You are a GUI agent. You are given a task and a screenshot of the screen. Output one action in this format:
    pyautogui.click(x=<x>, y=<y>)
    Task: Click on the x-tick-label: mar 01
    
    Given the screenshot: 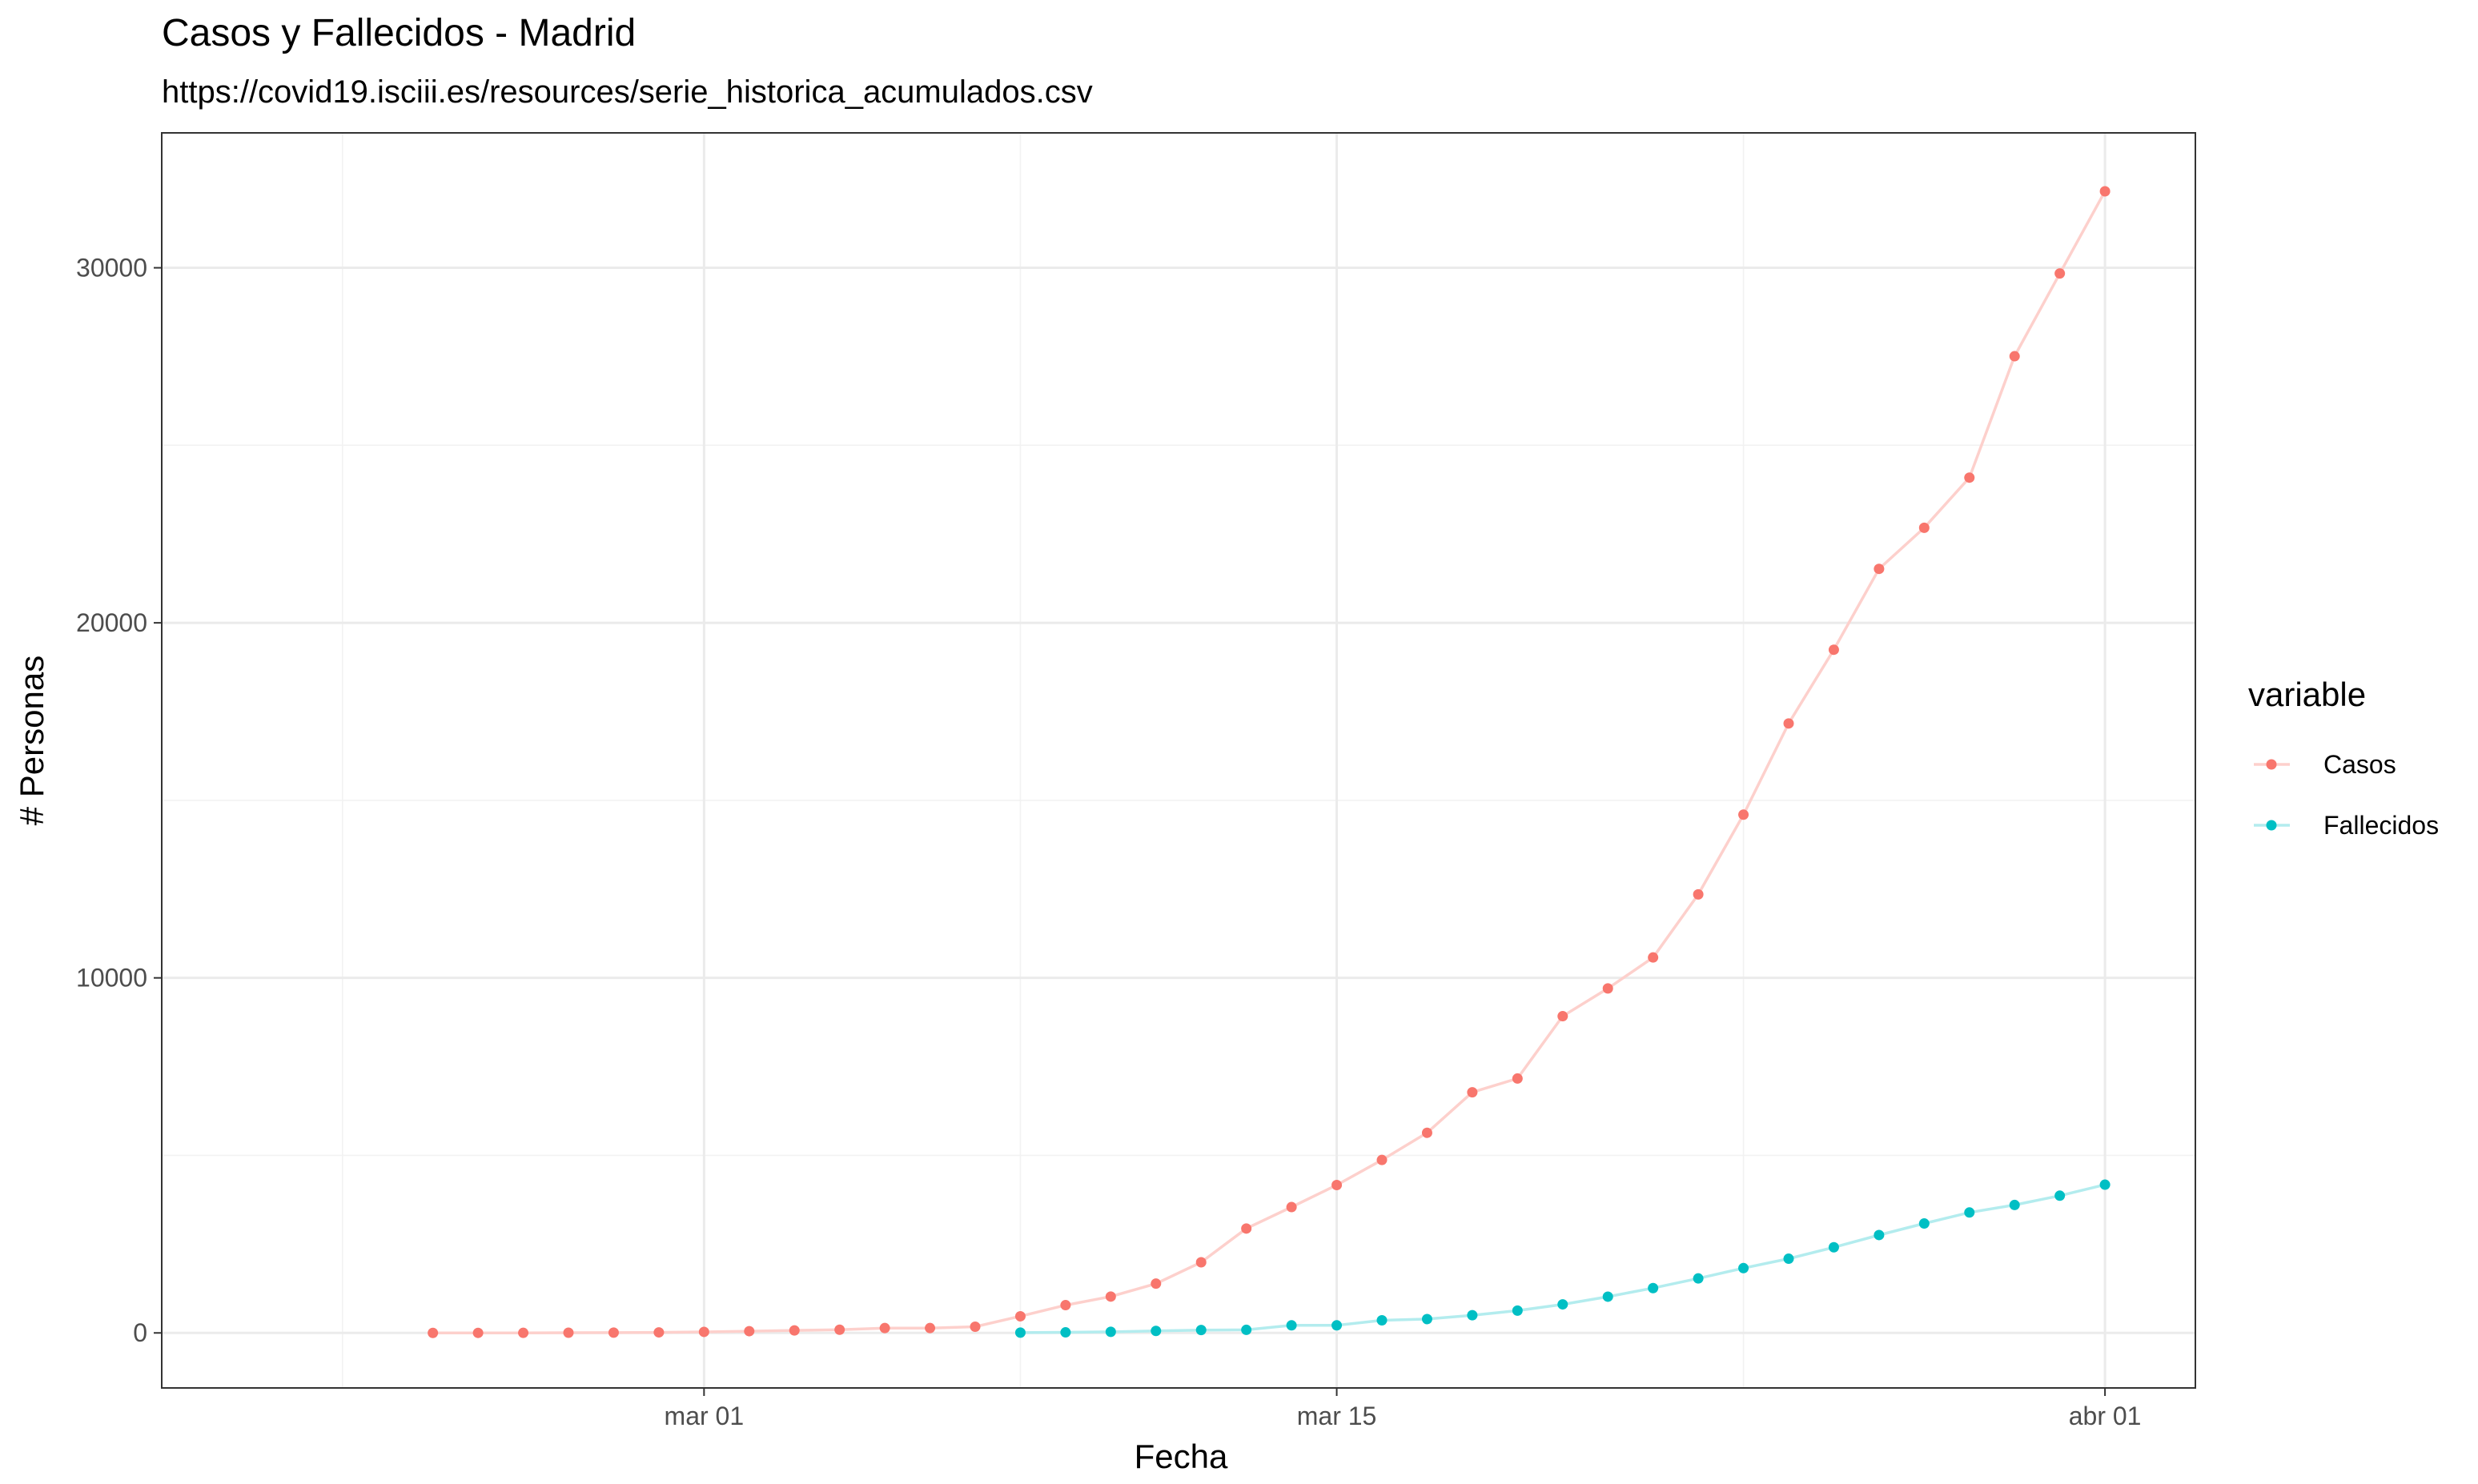 What is the action you would take?
    pyautogui.click(x=705, y=1416)
    